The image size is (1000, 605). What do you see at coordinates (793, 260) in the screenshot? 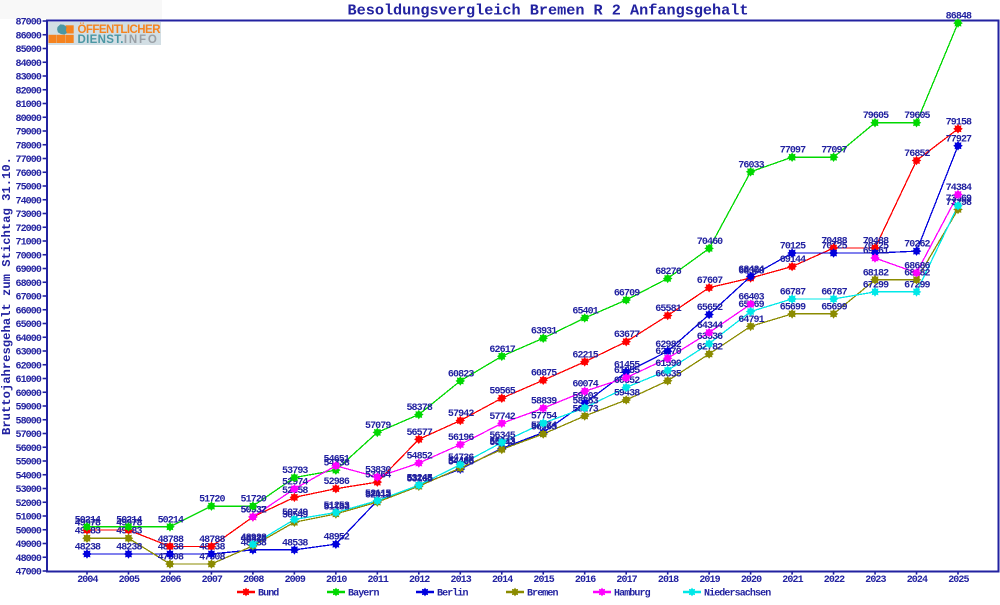
I see `svg-text: 69144` at bounding box center [793, 260].